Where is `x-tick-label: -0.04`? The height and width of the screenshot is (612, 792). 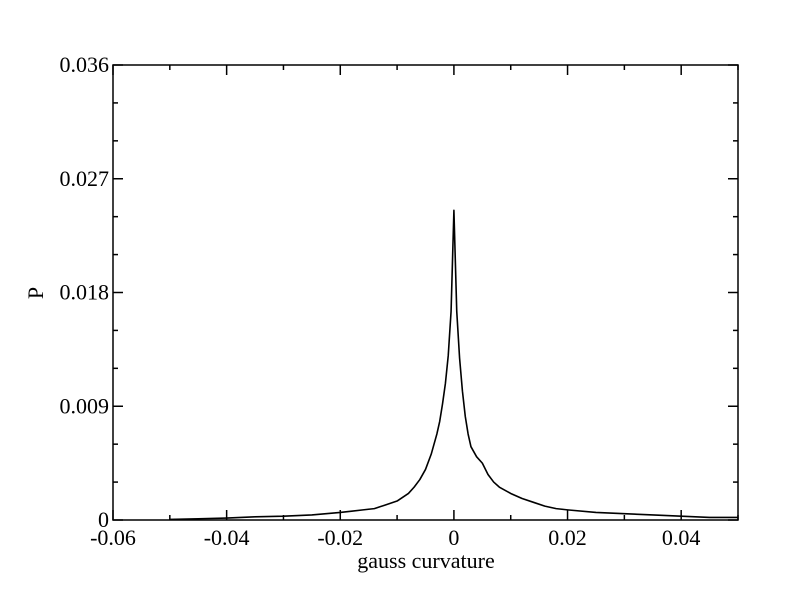 x-tick-label: -0.04 is located at coordinates (227, 537).